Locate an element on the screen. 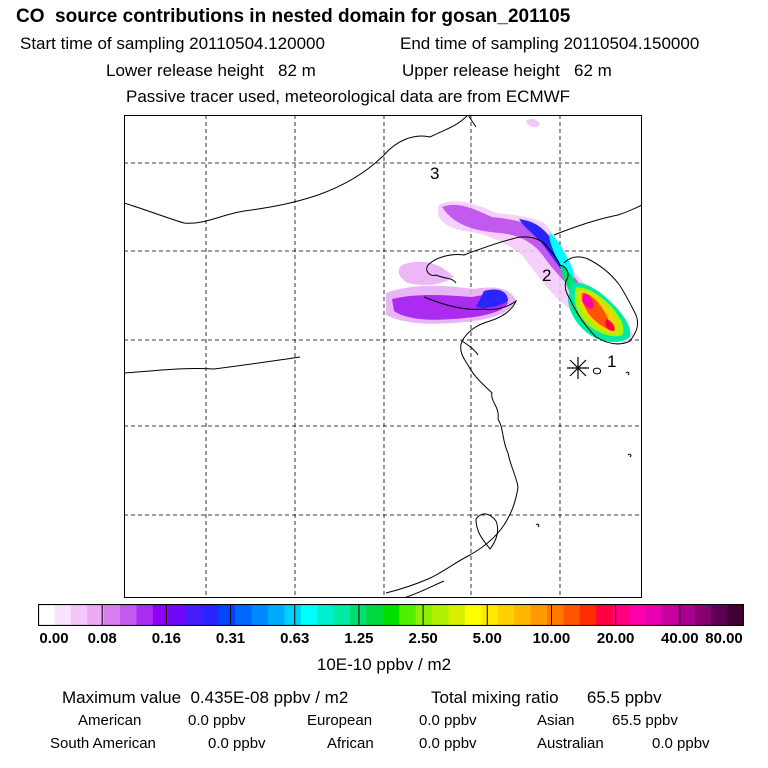 The image size is (768, 768). south-american-label: South American is located at coordinates (103, 743).